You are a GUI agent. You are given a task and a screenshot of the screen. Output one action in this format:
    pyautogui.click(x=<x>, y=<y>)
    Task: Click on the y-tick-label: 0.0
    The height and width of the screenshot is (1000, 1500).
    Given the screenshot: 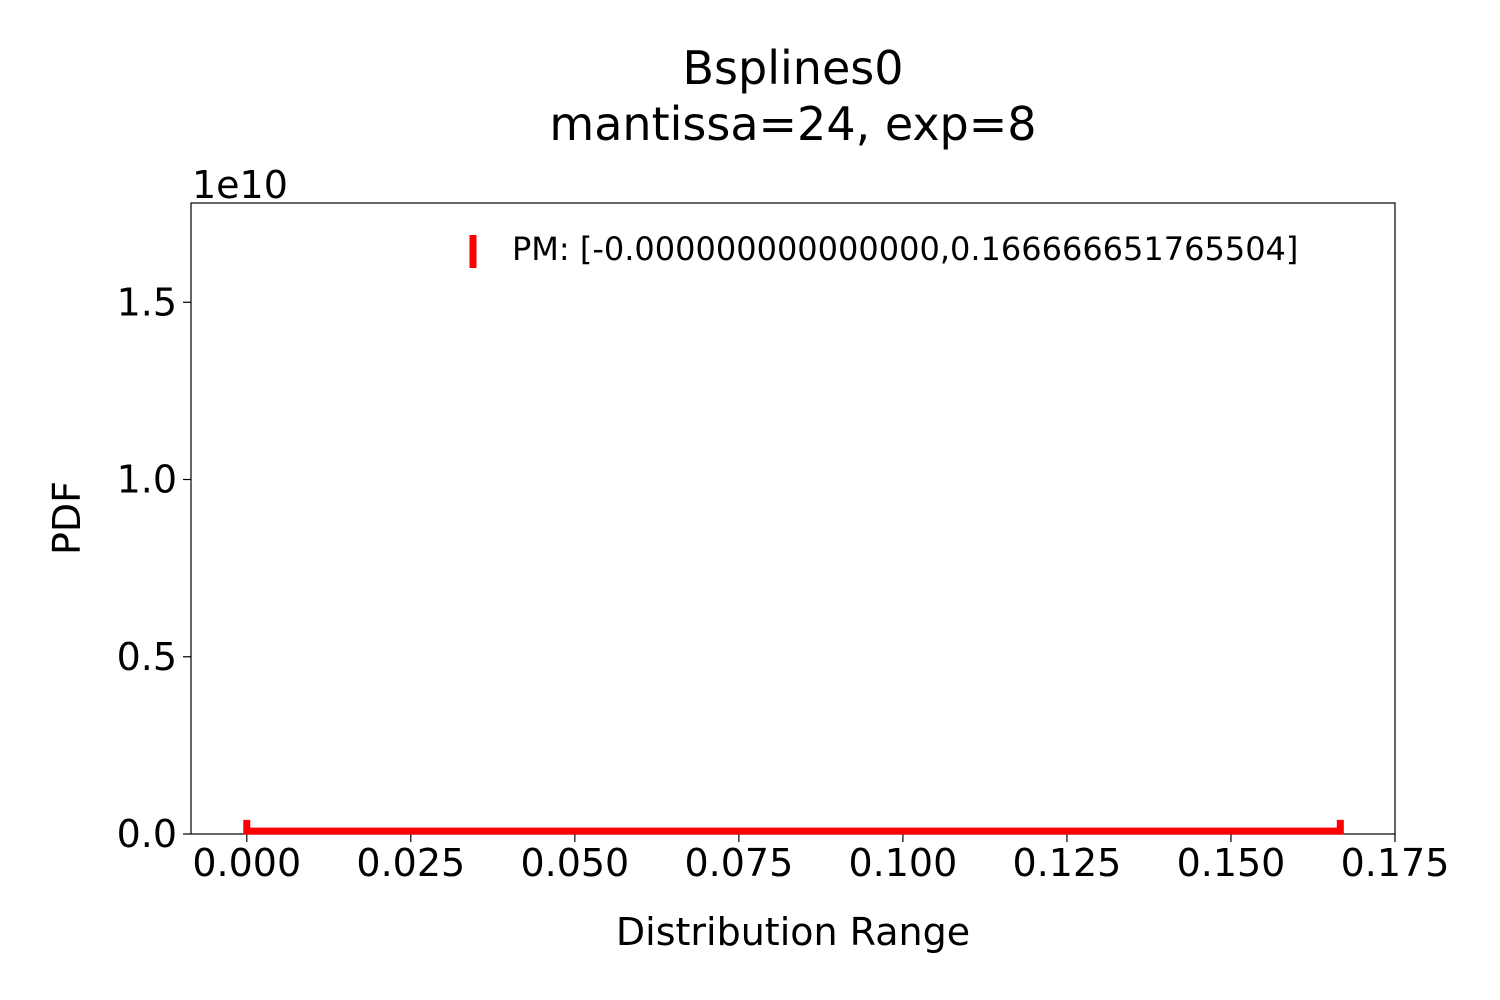 What is the action you would take?
    pyautogui.click(x=147, y=834)
    